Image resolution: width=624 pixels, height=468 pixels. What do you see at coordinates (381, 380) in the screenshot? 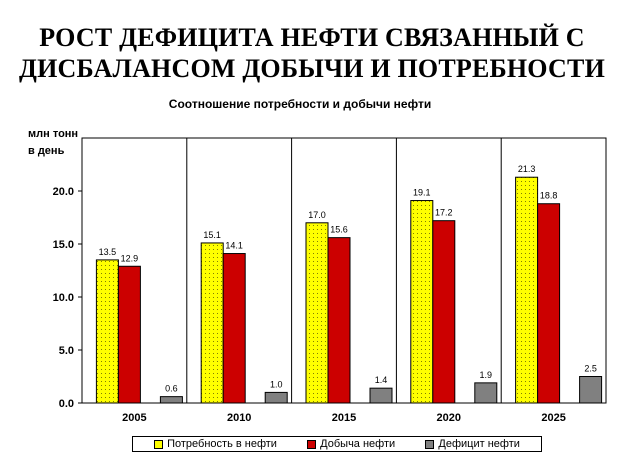
I see `data-label: 1.4` at bounding box center [381, 380].